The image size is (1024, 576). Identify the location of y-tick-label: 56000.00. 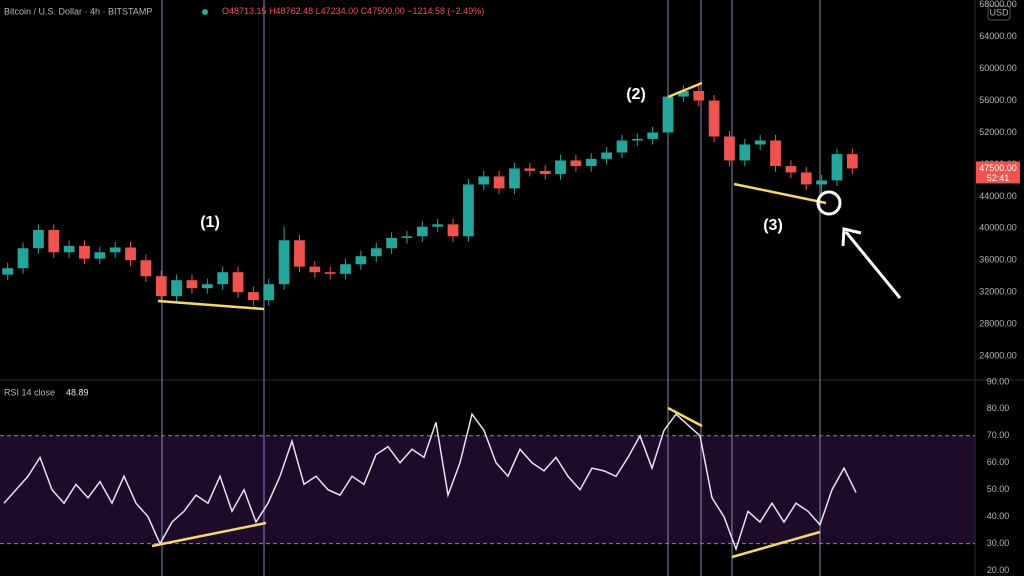
(998, 100).